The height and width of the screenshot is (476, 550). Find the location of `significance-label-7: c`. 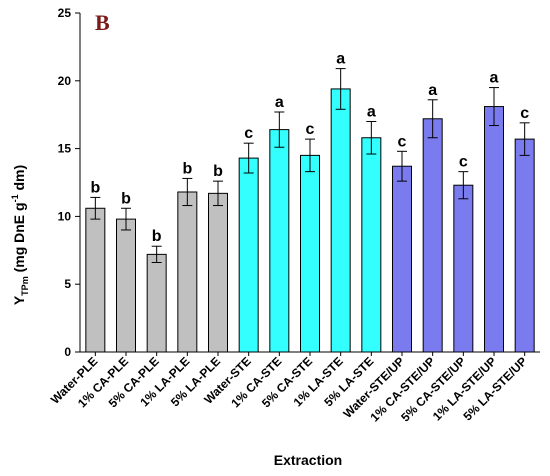

significance-label-7: c is located at coordinates (310, 129).